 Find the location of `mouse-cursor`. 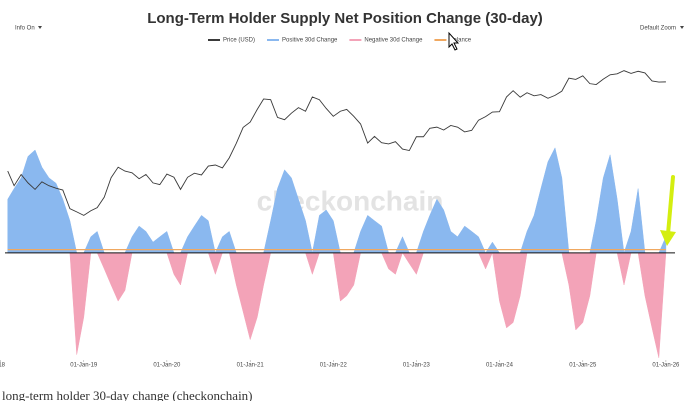

mouse-cursor is located at coordinates (454, 41).